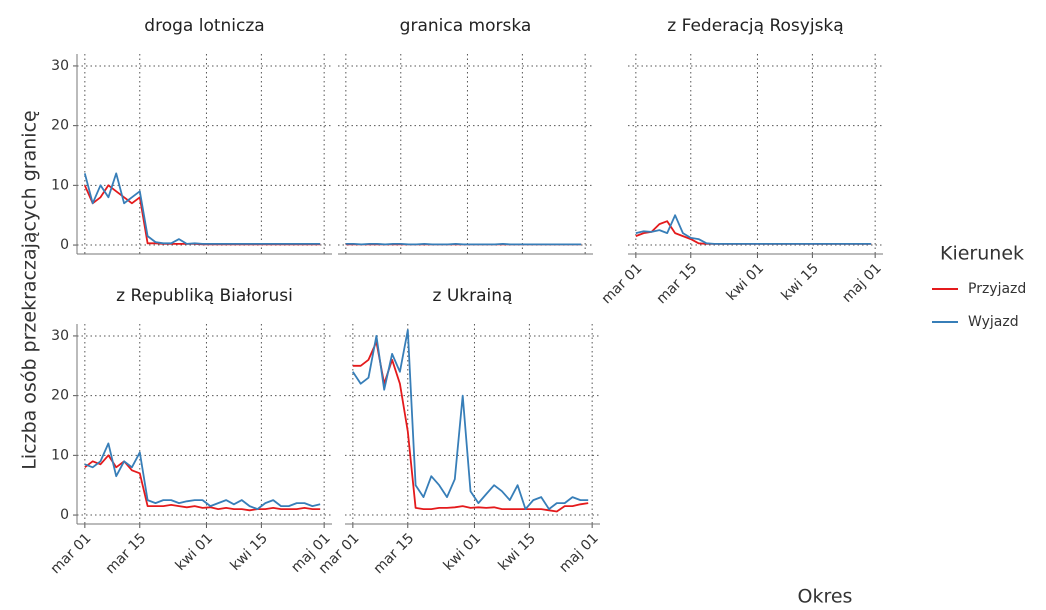 This screenshot has height=610, width=1046. Describe the element at coordinates (982, 254) in the screenshot. I see `legend-title: Kierunek` at that location.